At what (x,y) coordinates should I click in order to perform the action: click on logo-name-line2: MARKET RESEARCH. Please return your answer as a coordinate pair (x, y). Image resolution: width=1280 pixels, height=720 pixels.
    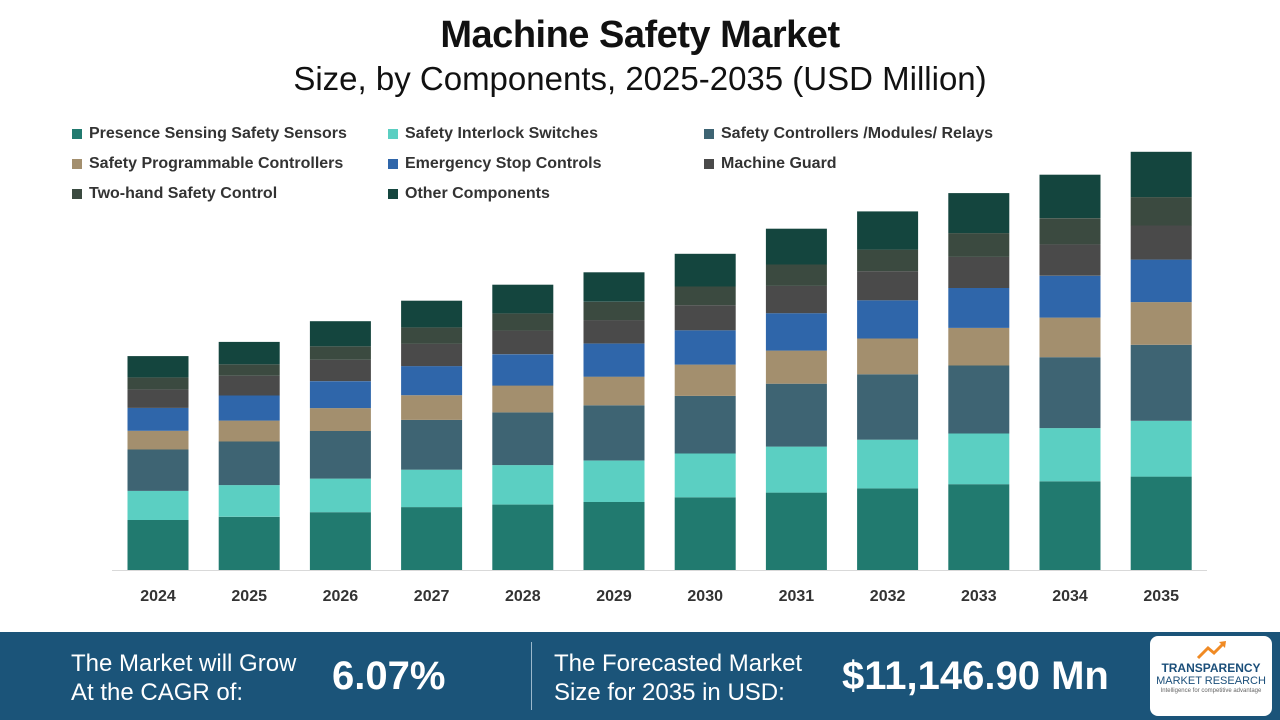
    Looking at the image, I should click on (1211, 681).